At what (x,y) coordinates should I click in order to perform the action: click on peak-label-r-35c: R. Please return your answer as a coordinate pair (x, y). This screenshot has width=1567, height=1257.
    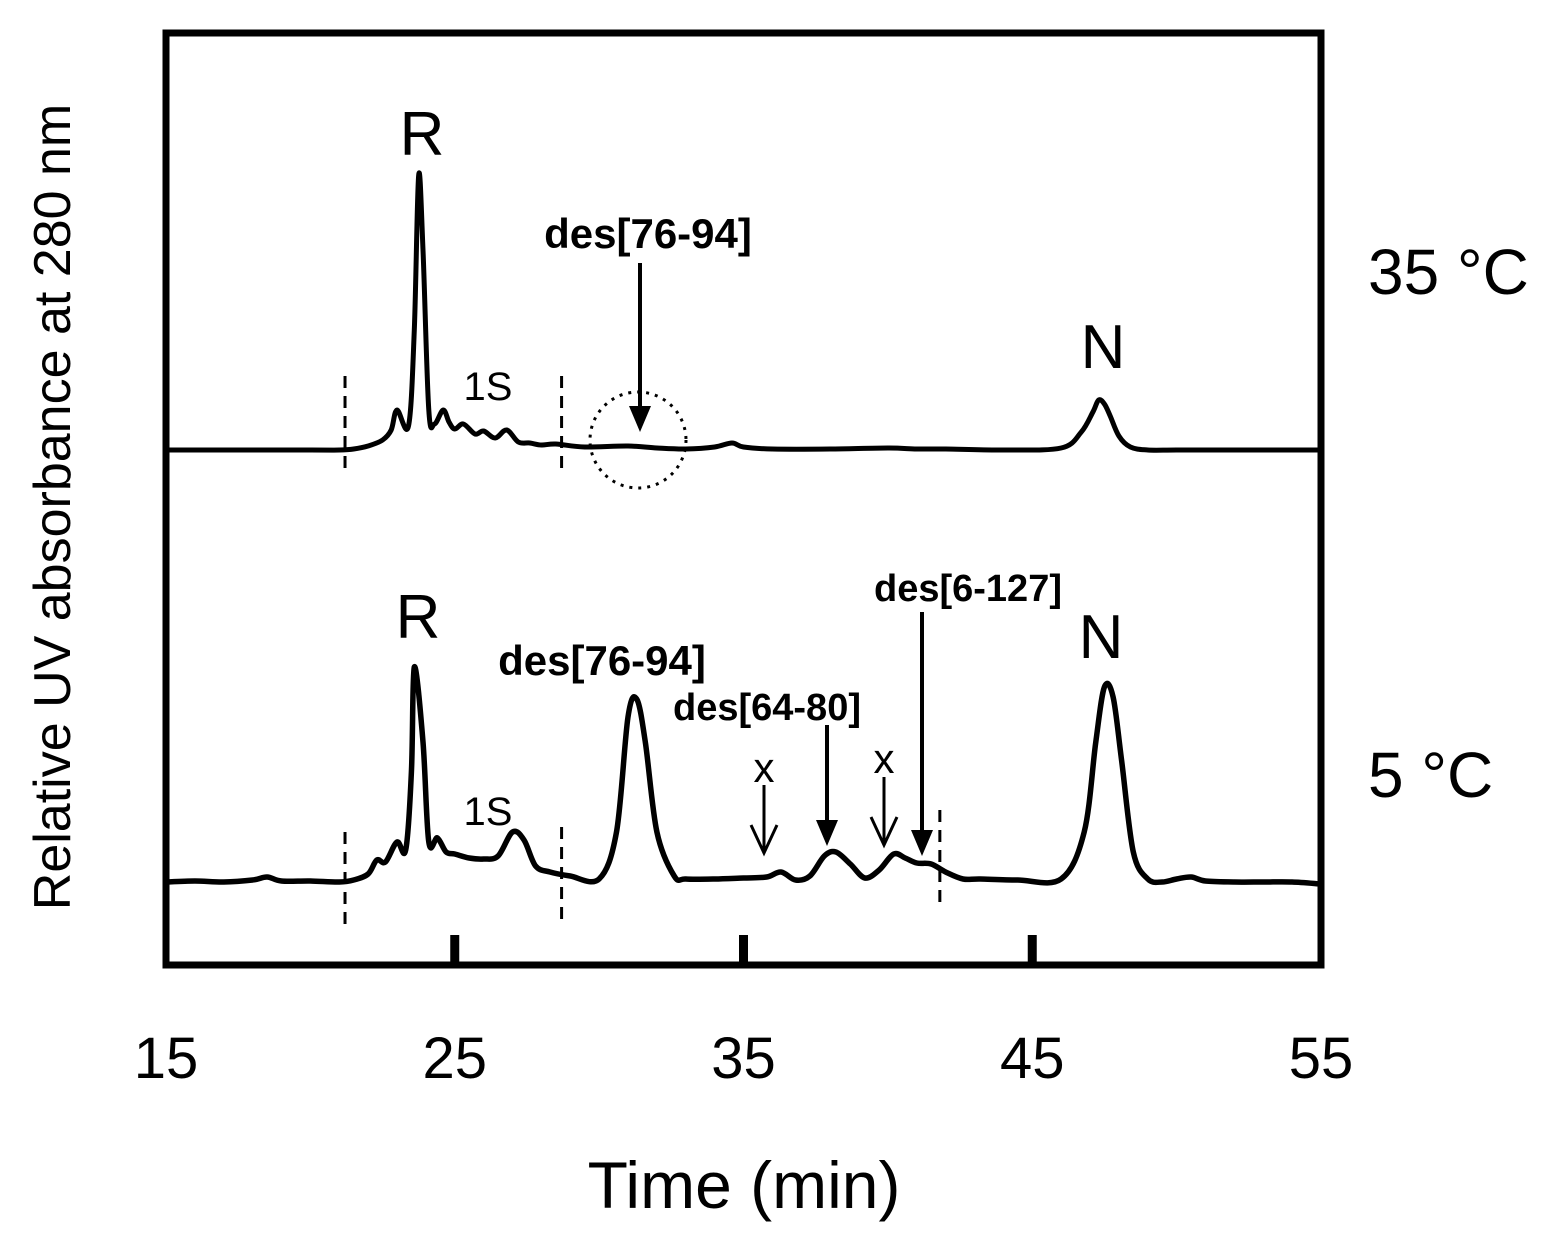
    Looking at the image, I should click on (422, 134).